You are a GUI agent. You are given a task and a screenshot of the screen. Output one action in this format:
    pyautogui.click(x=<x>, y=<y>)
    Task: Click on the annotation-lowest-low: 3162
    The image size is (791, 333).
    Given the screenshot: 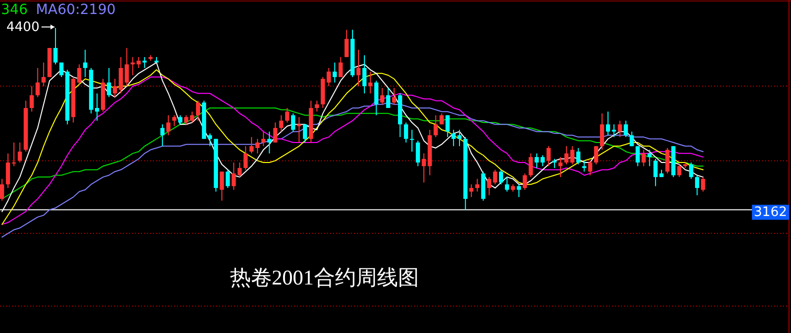 What is the action you would take?
    pyautogui.click(x=770, y=212)
    